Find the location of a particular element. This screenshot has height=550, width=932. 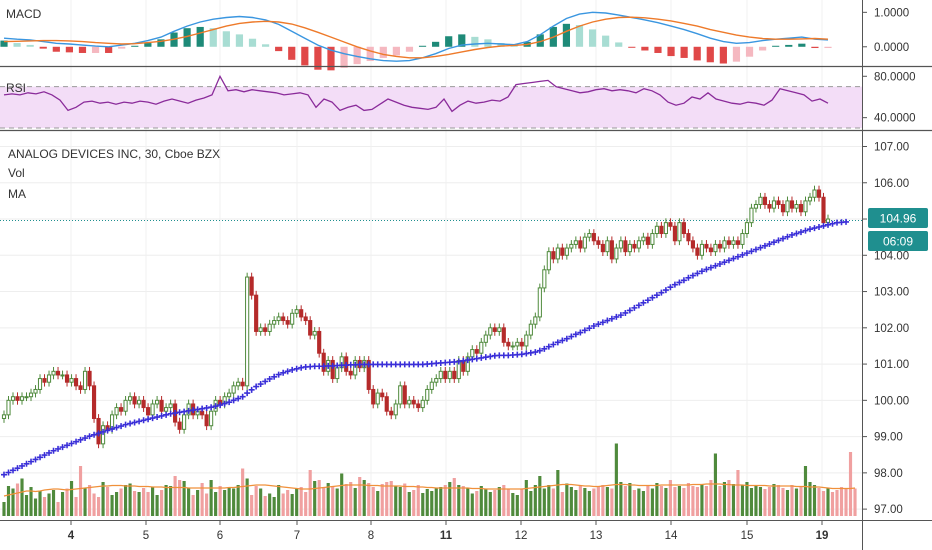

chart-title: ANALOG DEVICES INC, 30, Cboe BZX is located at coordinates (114, 154).